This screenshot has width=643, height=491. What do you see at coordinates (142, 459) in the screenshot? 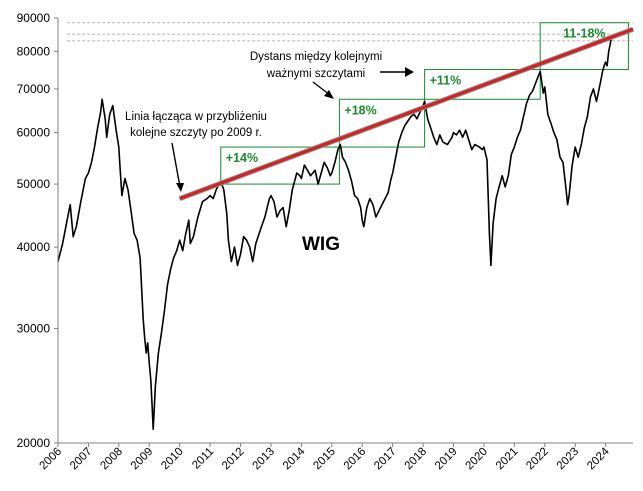
I see `x-tick-label: 2009` at bounding box center [142, 459].